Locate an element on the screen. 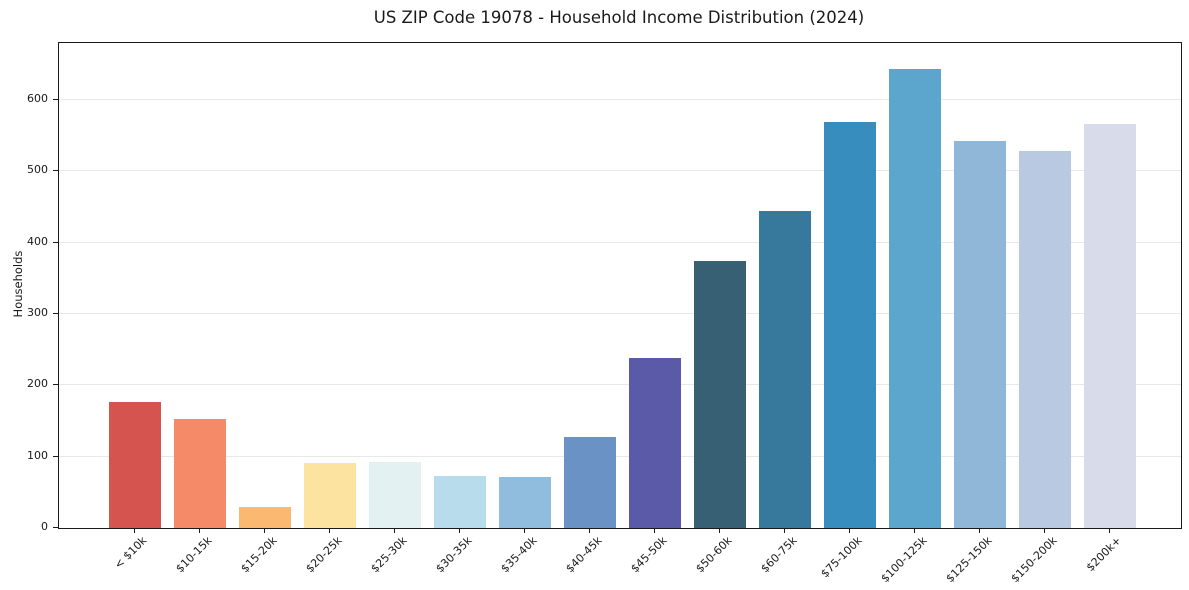 The image size is (1189, 590). x-tick-label-16: $200k+ is located at coordinates (1104, 554).